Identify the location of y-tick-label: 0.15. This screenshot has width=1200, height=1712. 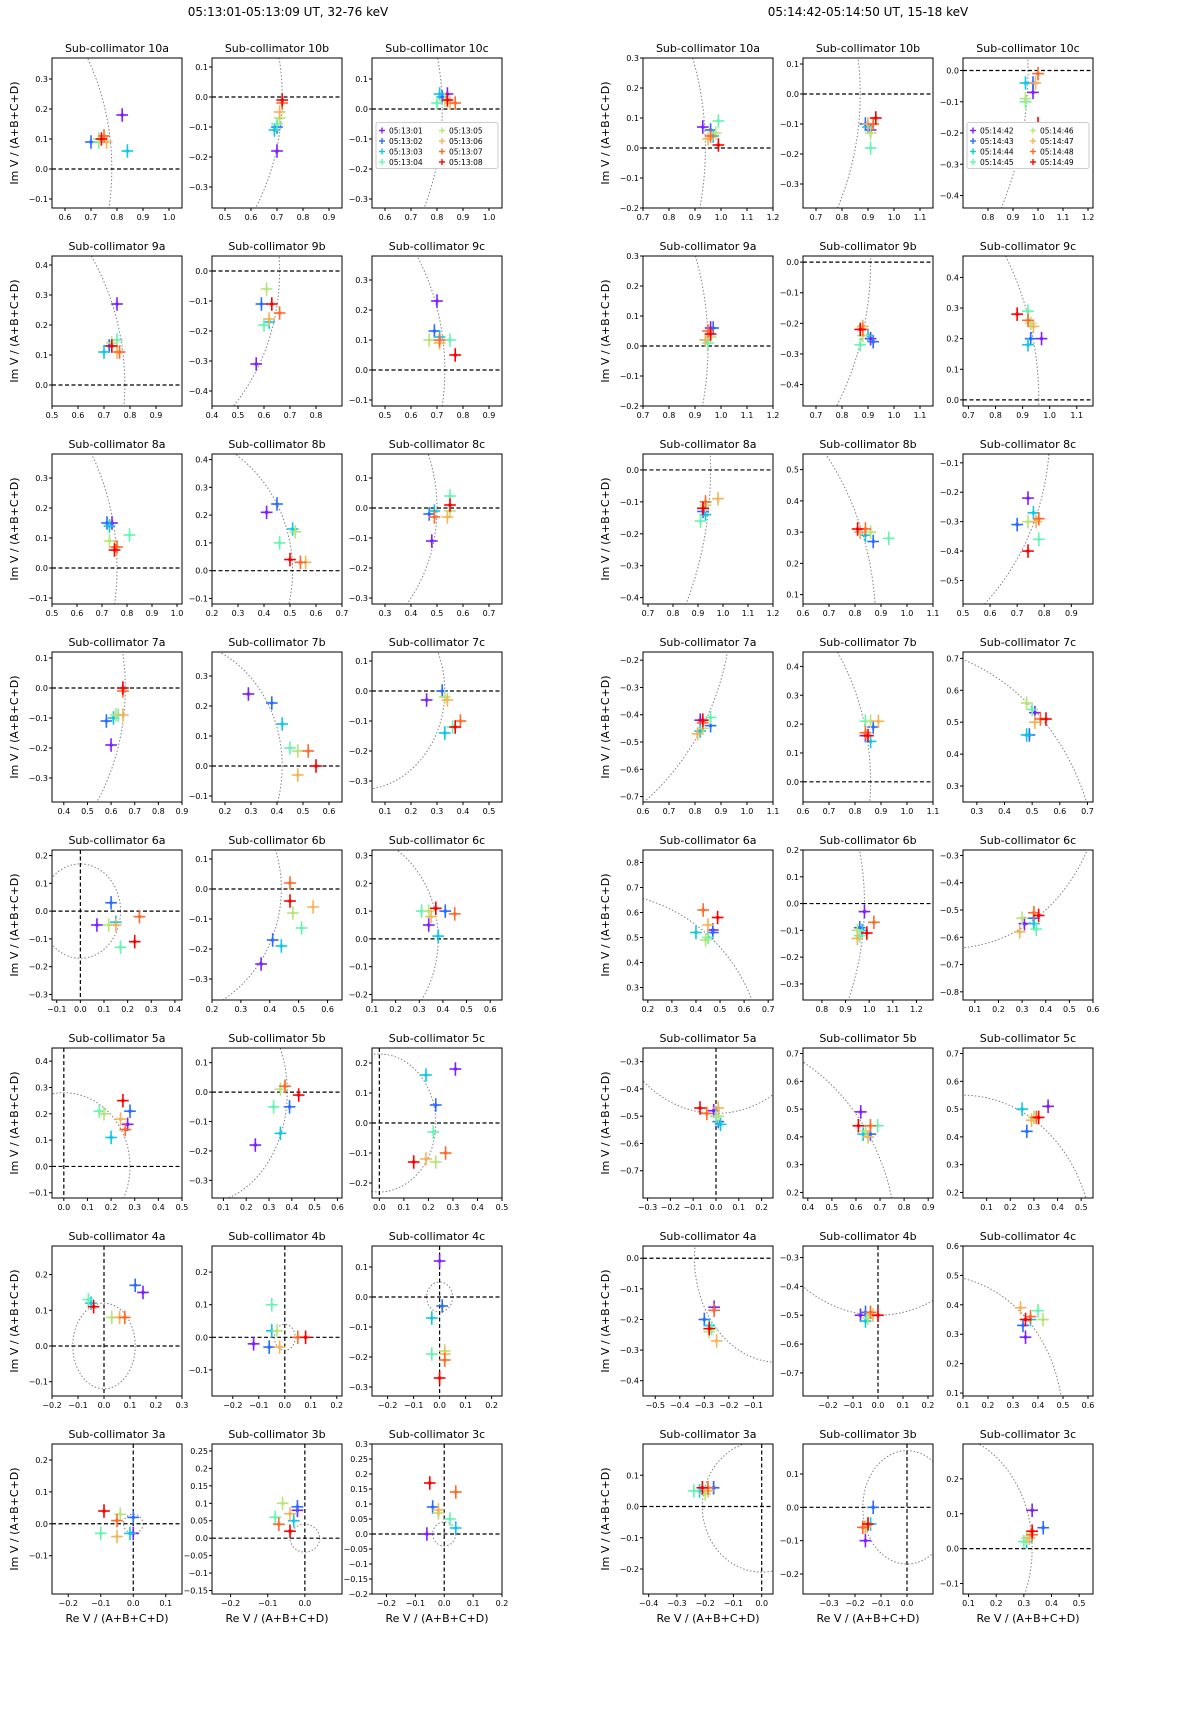
(199, 1486).